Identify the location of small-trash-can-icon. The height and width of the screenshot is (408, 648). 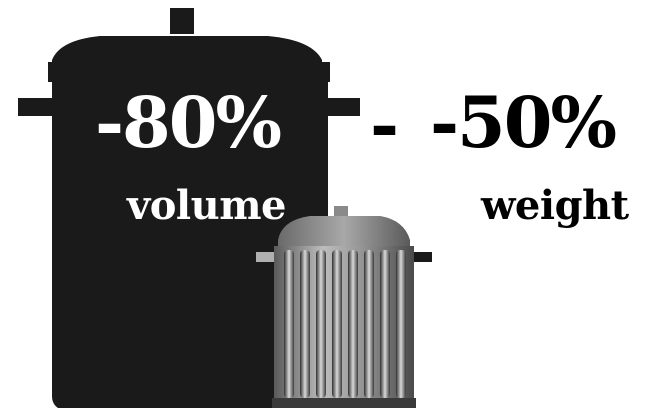
(344, 307).